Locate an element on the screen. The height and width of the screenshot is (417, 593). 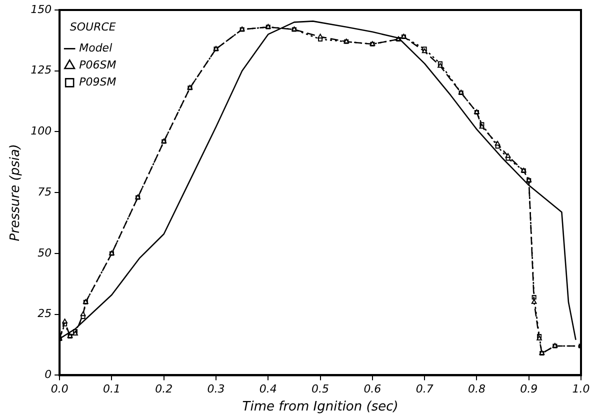
x-axis-title: Time from Ignition (sec) is located at coordinates (320, 407).